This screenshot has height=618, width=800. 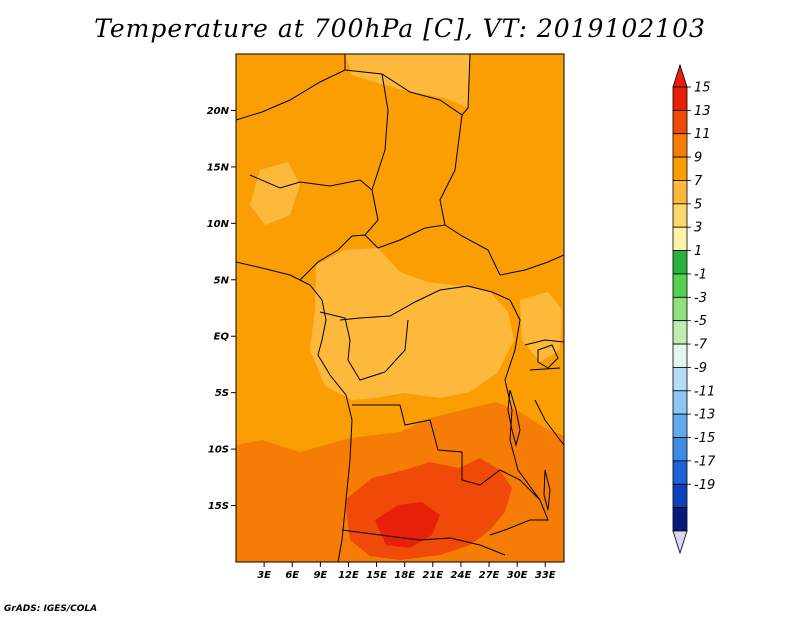 What do you see at coordinates (702, 111) in the screenshot?
I see `colorbar-label: 13` at bounding box center [702, 111].